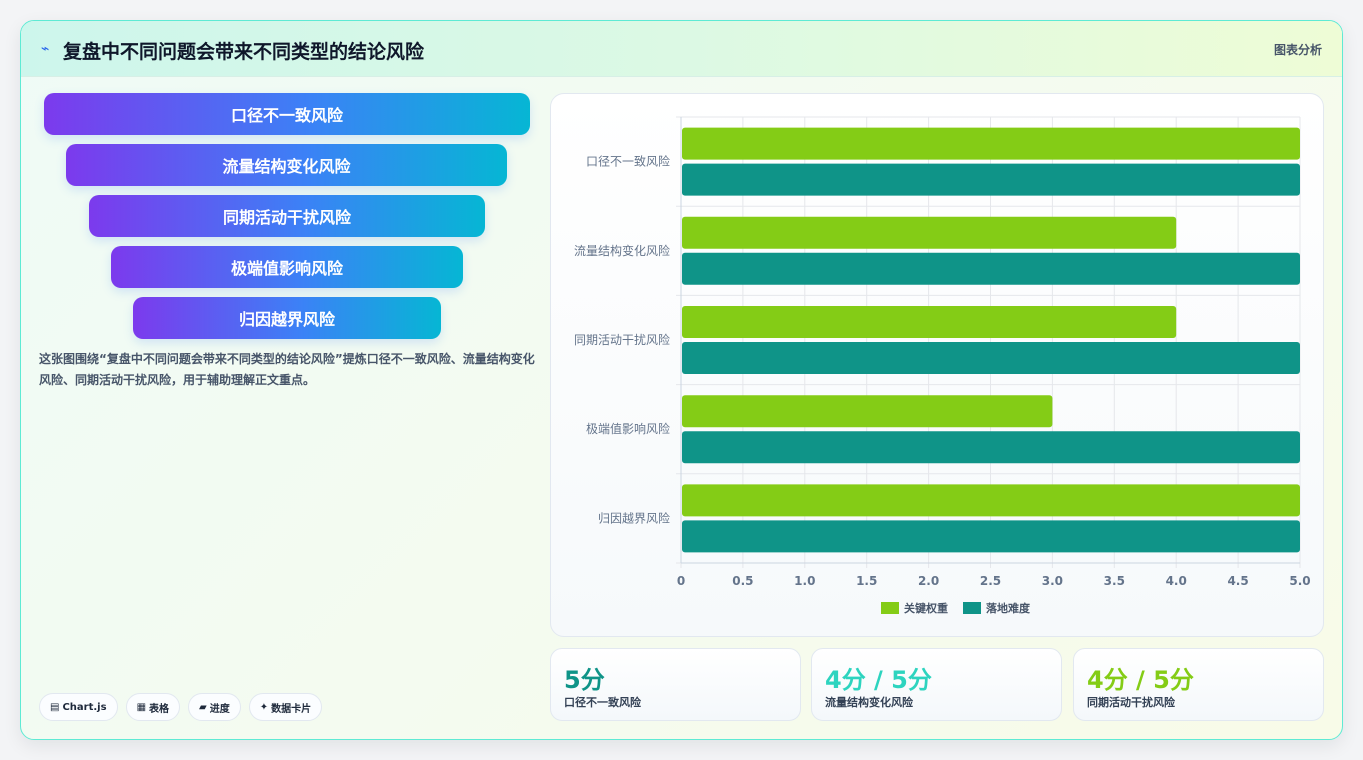  Describe the element at coordinates (675, 684) in the screenshot. I see `stat-card: 5分 口径不一致风险` at that location.